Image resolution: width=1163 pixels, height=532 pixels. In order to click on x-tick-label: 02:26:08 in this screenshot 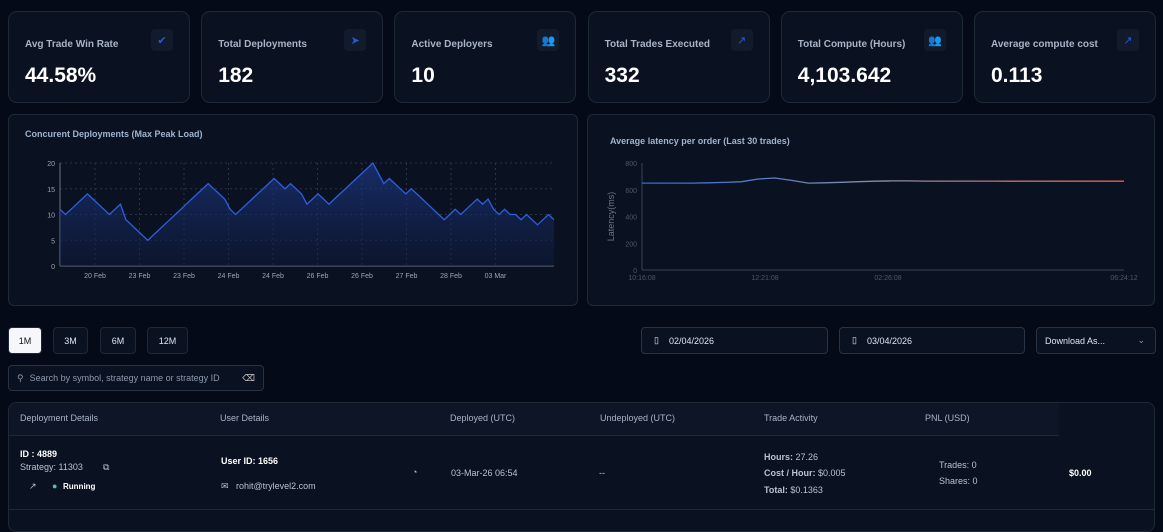, I will do `click(887, 278)`.